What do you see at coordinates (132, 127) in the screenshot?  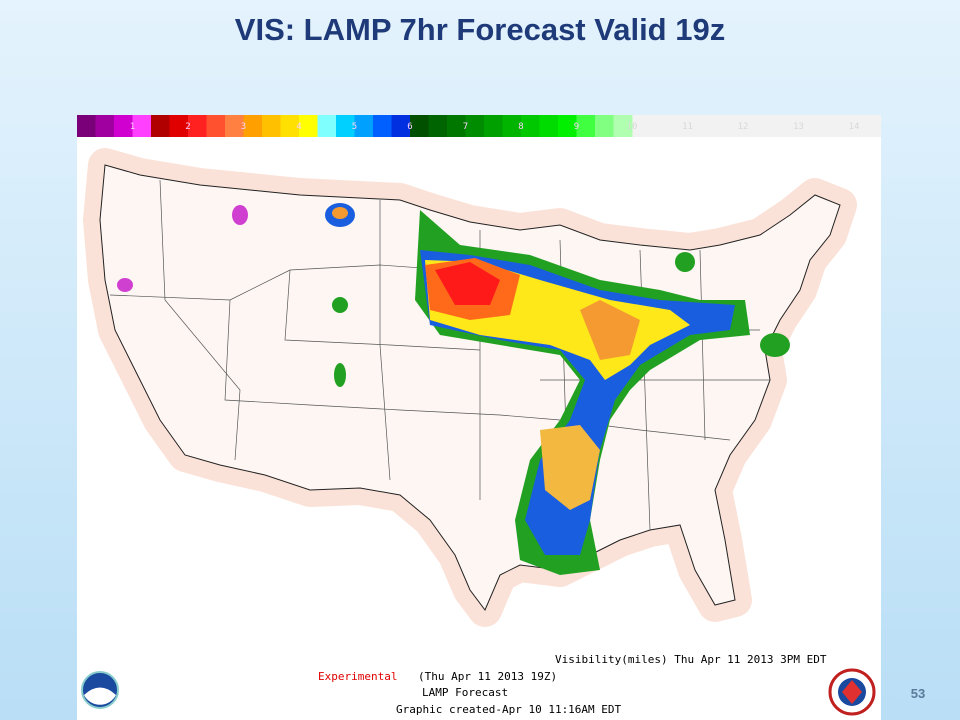 I see `color-bar-label: 1` at bounding box center [132, 127].